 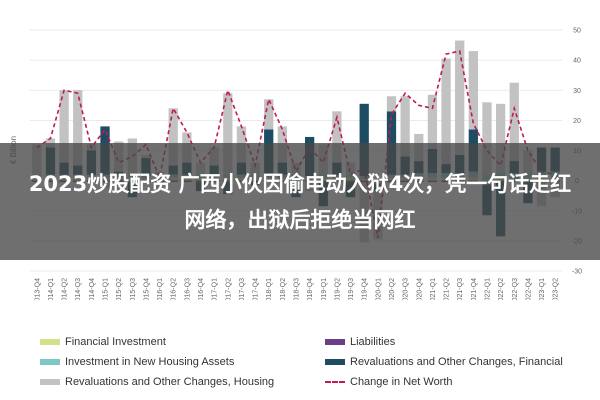 I want to click on legend-label: Liabilities, so click(x=373, y=342).